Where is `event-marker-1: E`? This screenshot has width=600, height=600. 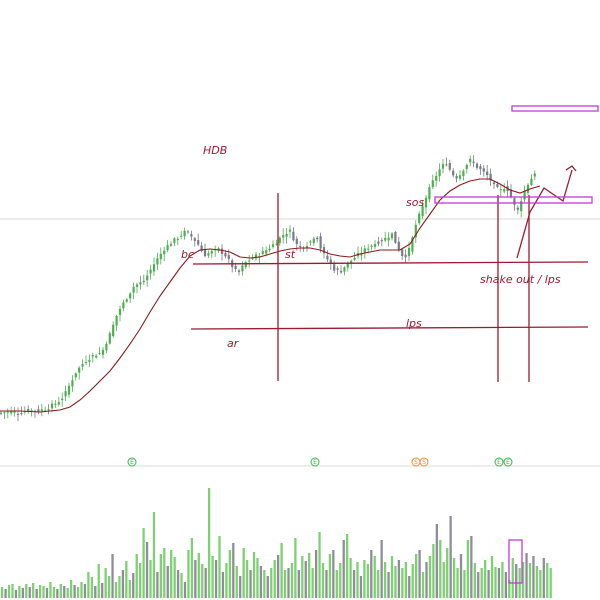 event-marker-1: E is located at coordinates (132, 462).